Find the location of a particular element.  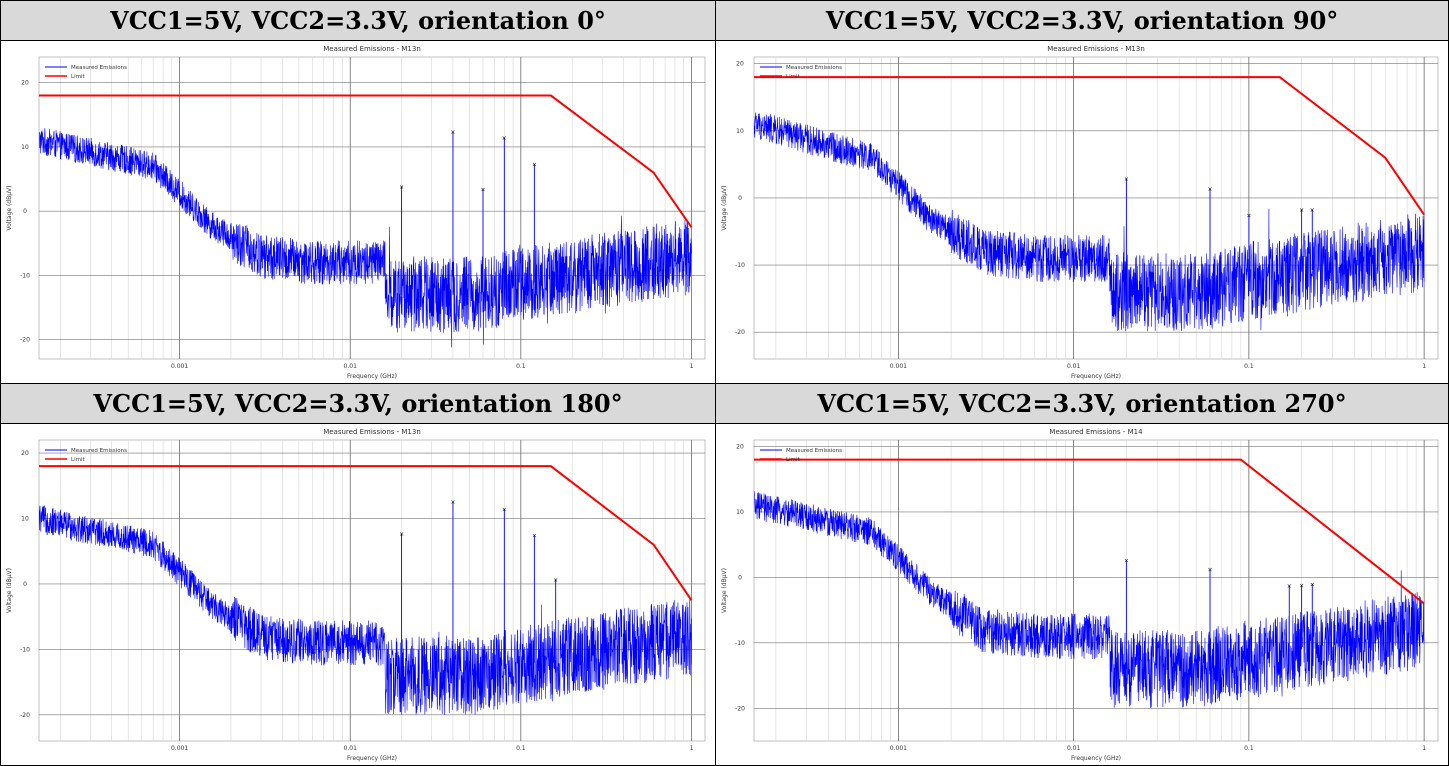

panel-header: VCC1=5V, VCC2=3.3V, orientation 270° is located at coordinates (1082, 403).